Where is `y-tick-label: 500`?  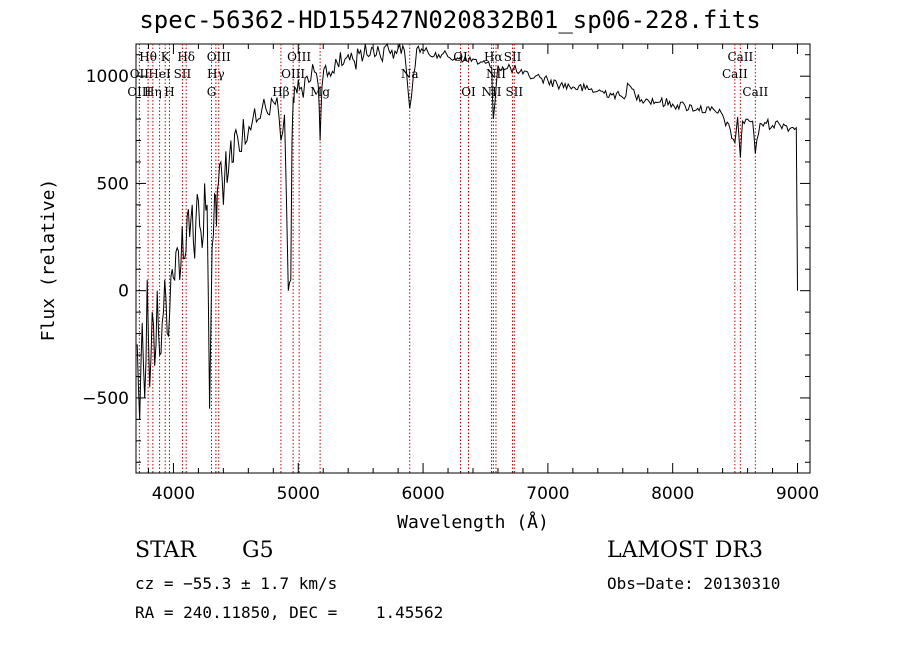
y-tick-label: 500 is located at coordinates (113, 184).